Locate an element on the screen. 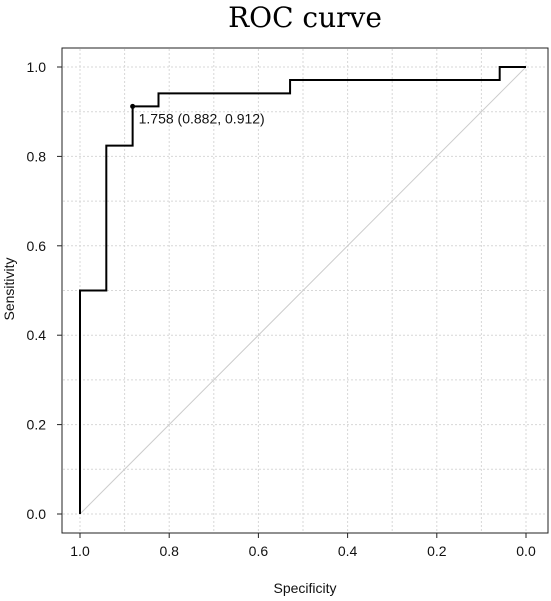 The width and height of the screenshot is (551, 601). x-tick-label: 0.6 is located at coordinates (259, 551).